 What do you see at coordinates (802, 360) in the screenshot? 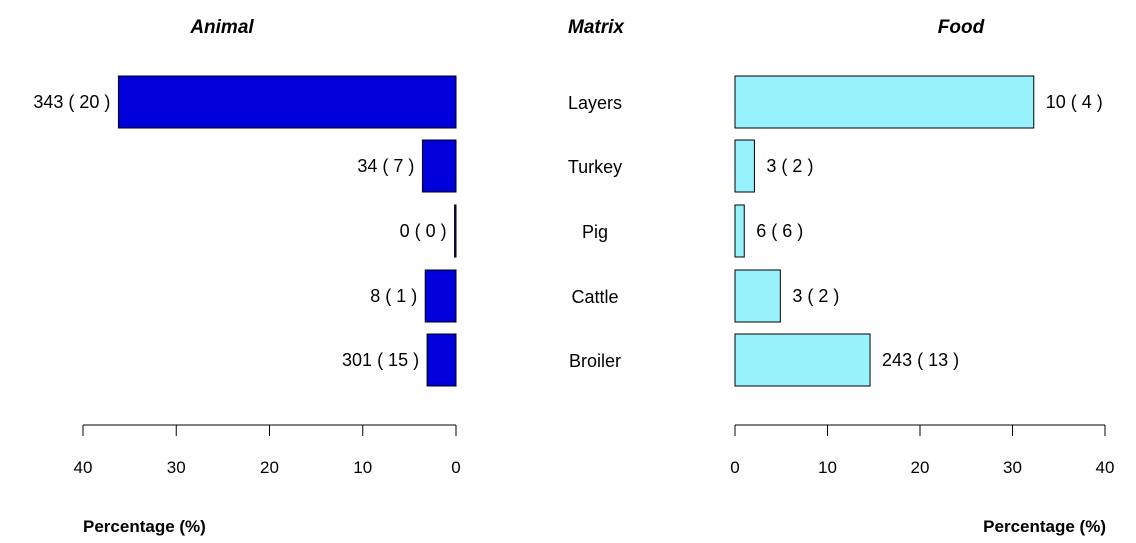
I see `food-bar-broiler` at bounding box center [802, 360].